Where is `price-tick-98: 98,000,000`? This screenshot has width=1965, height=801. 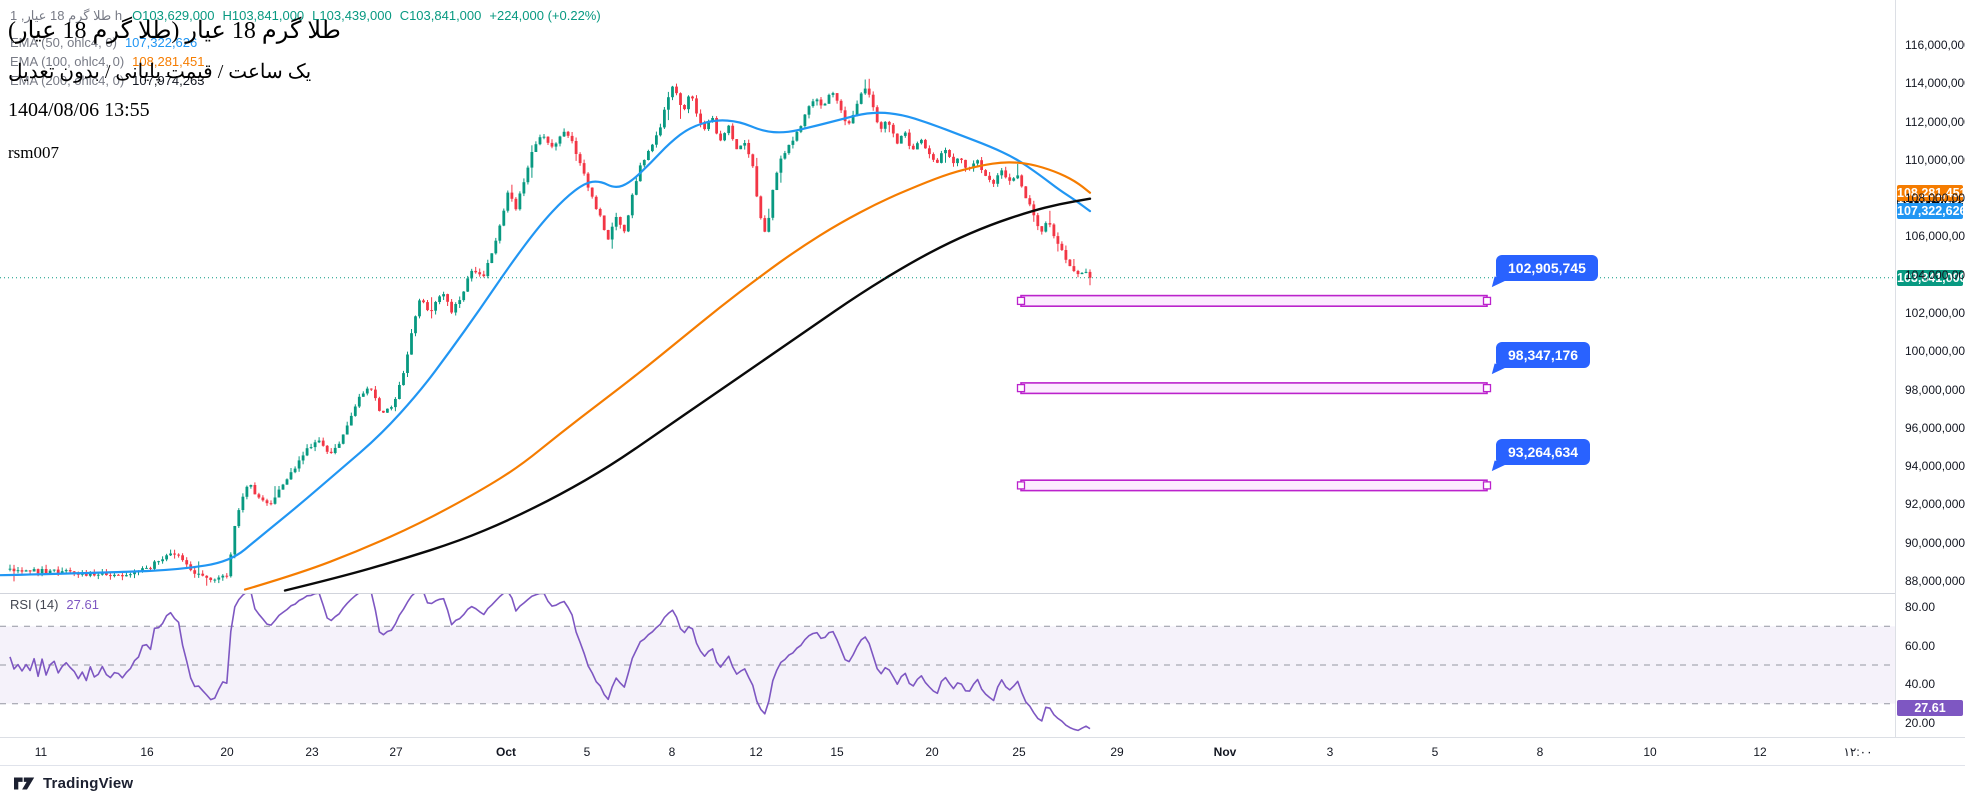 price-tick-98: 98,000,000 is located at coordinates (1935, 390).